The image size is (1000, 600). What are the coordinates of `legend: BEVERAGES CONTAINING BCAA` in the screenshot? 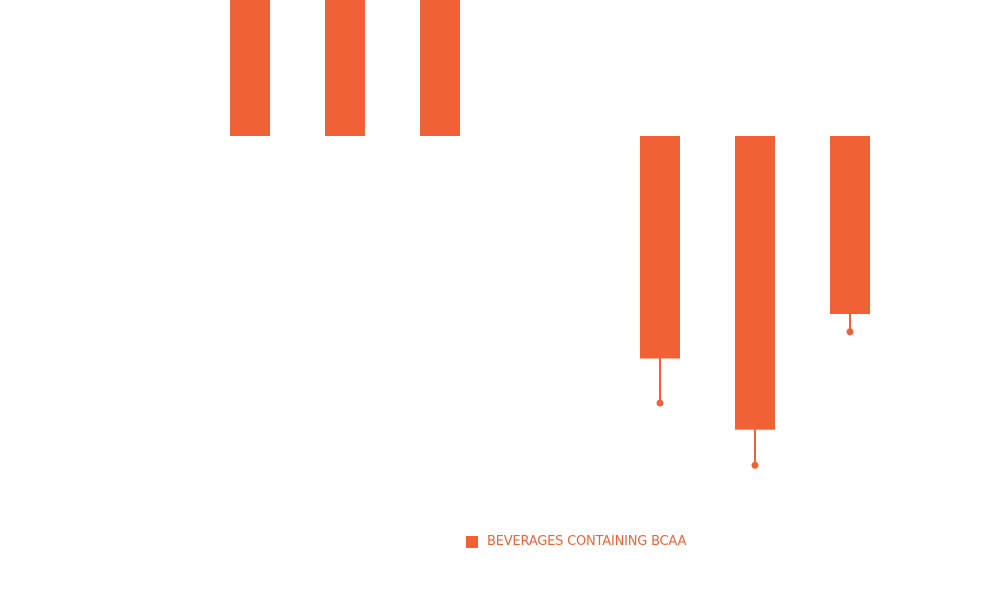 It's located at (576, 542).